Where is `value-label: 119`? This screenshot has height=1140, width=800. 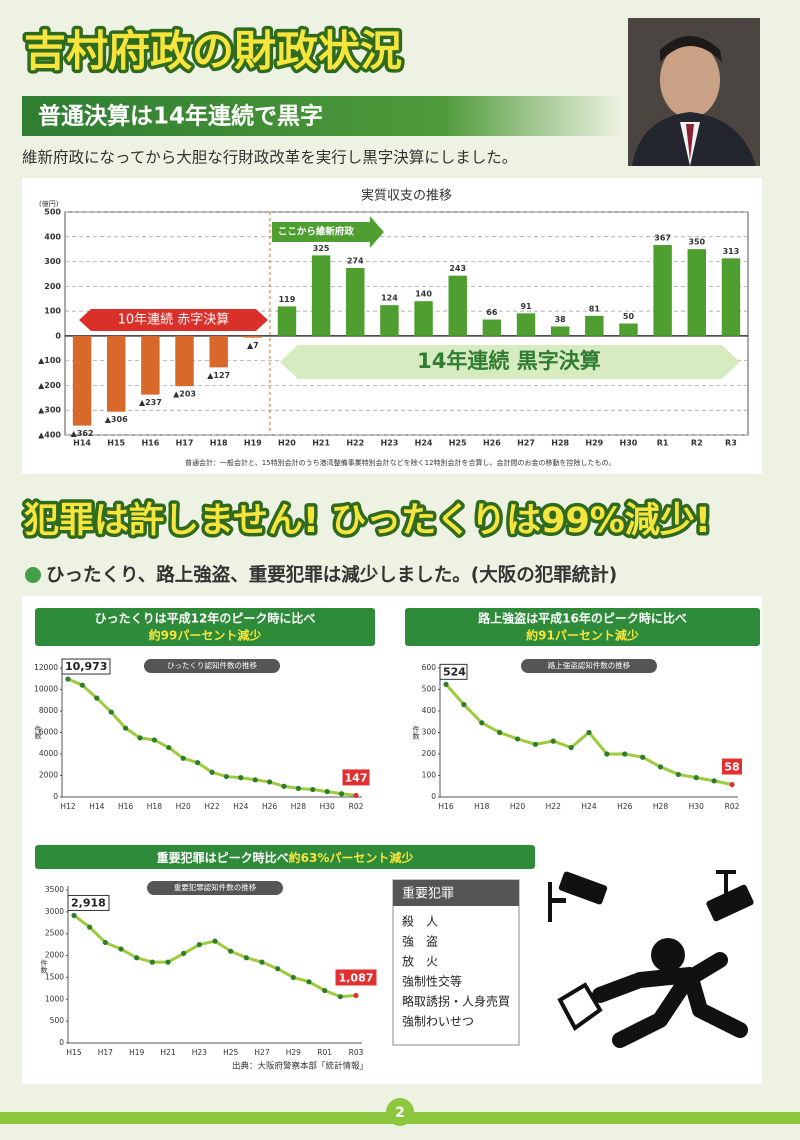 value-label: 119 is located at coordinates (287, 299).